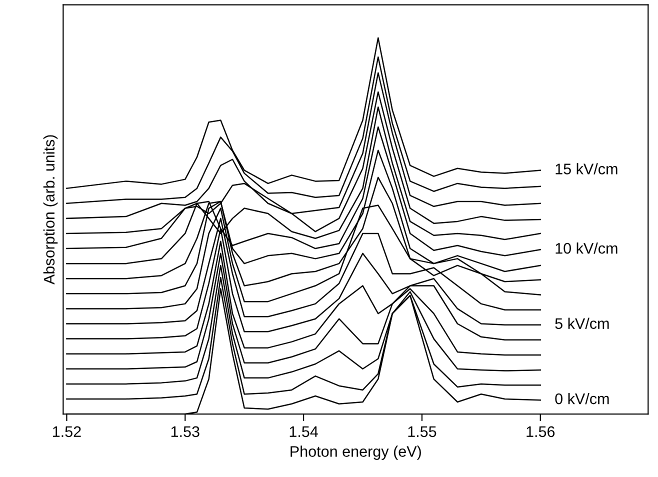  What do you see at coordinates (582, 323) in the screenshot?
I see `series-label: 5 kV/cm` at bounding box center [582, 323].